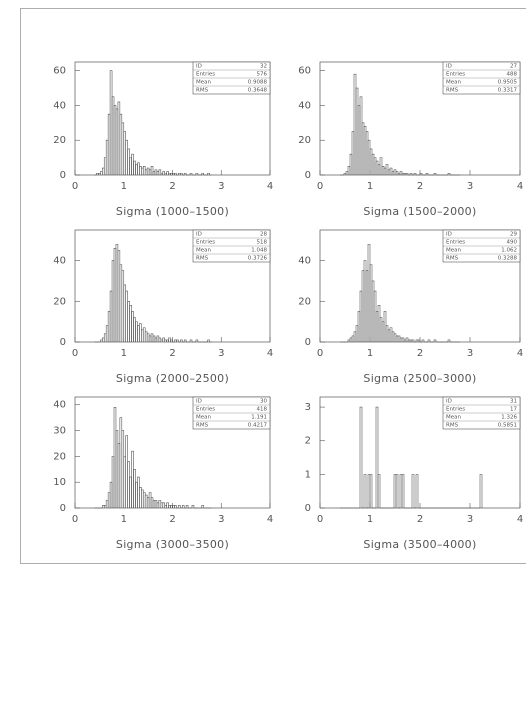 This screenshot has height=706, width=526. I want to click on stats-value: 31, so click(513, 402).